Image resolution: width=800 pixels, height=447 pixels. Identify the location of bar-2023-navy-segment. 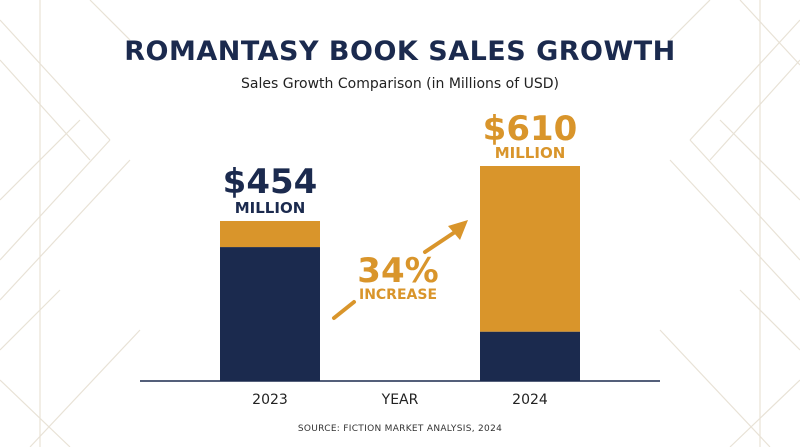
(270, 314).